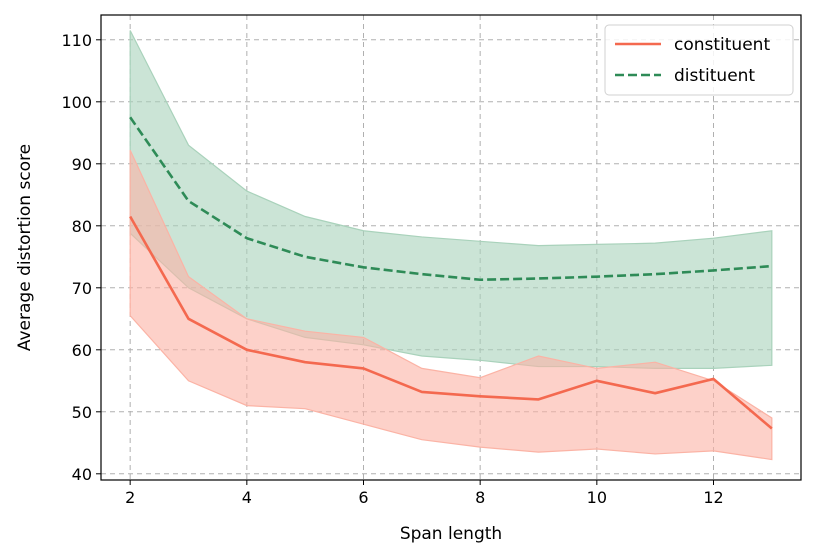 The width and height of the screenshot is (830, 560). What do you see at coordinates (82, 226) in the screenshot?
I see `y-tick-label: 80` at bounding box center [82, 226].